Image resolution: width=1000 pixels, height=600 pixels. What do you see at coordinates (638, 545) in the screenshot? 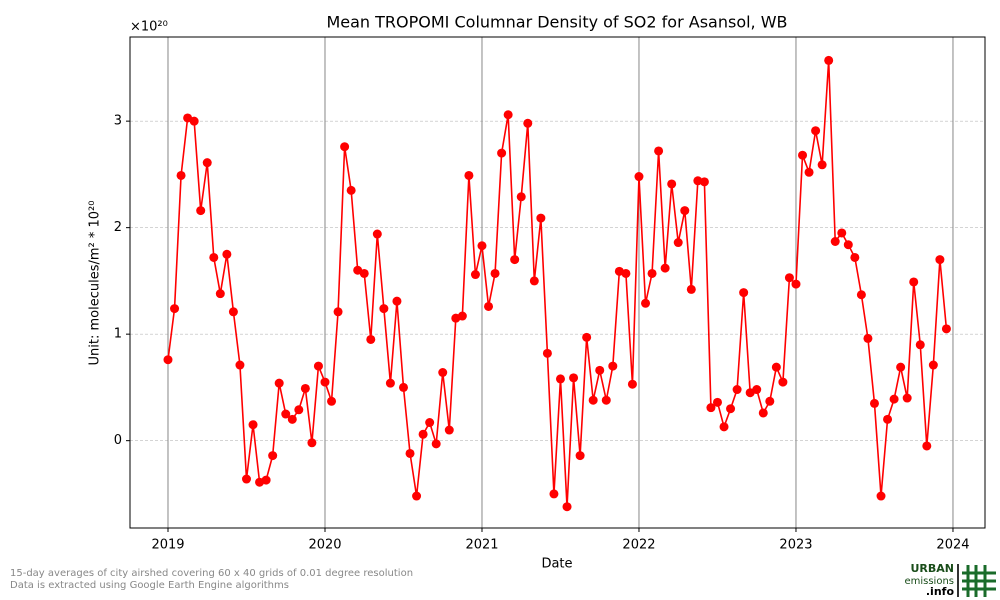
I see `x-tick-label: 2022` at bounding box center [638, 545].